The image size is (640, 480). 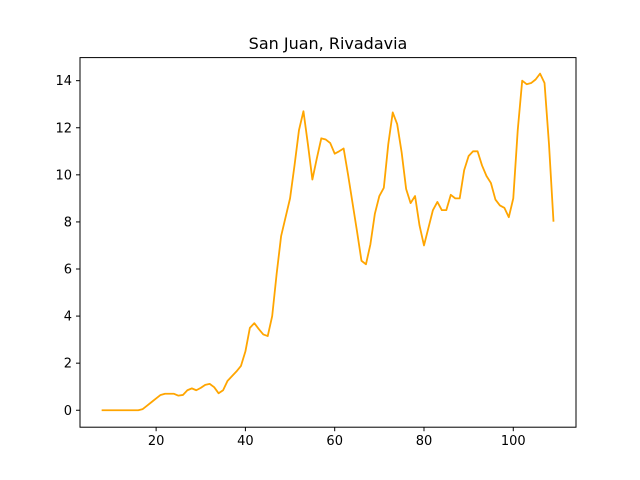 What do you see at coordinates (334, 441) in the screenshot?
I see `x-tick-label: 60` at bounding box center [334, 441].